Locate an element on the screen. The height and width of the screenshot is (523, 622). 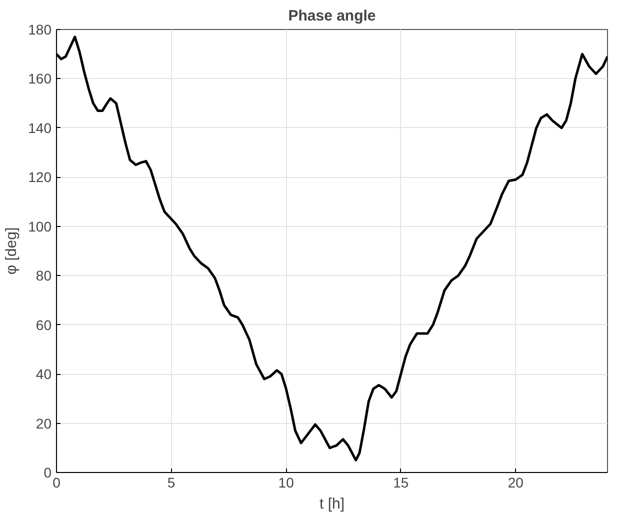
y-tick-label: 140 is located at coordinates (40, 128).